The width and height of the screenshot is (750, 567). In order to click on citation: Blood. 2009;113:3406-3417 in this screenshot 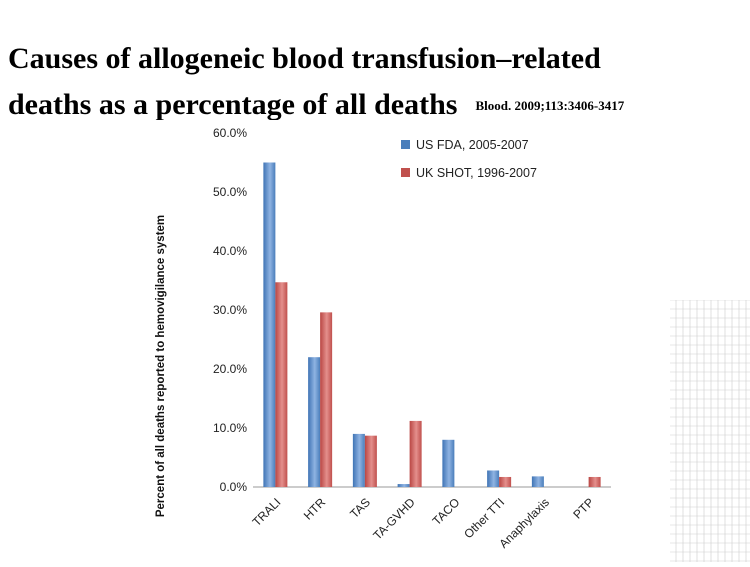, I will do `click(550, 105)`.